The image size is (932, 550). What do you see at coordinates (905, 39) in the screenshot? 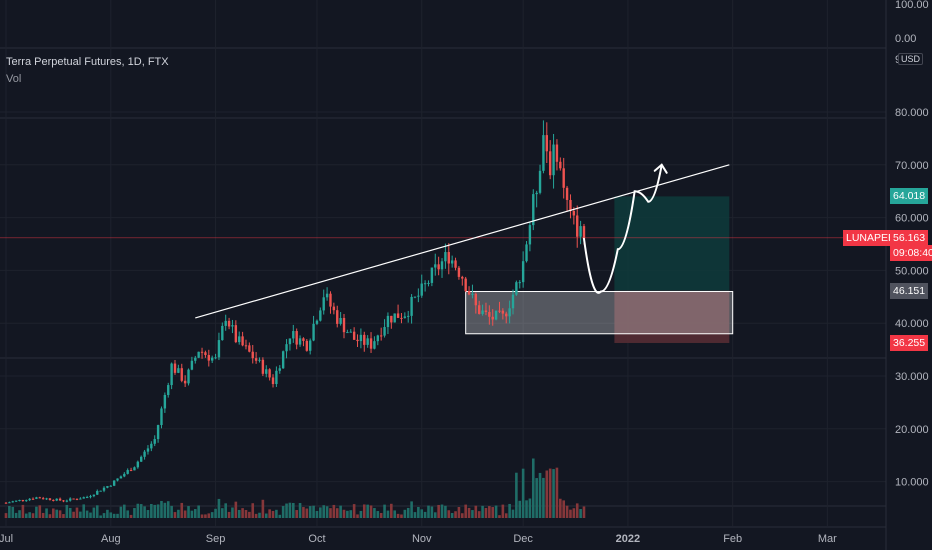
I see `indicator-tick-label: 0.00` at bounding box center [905, 39].